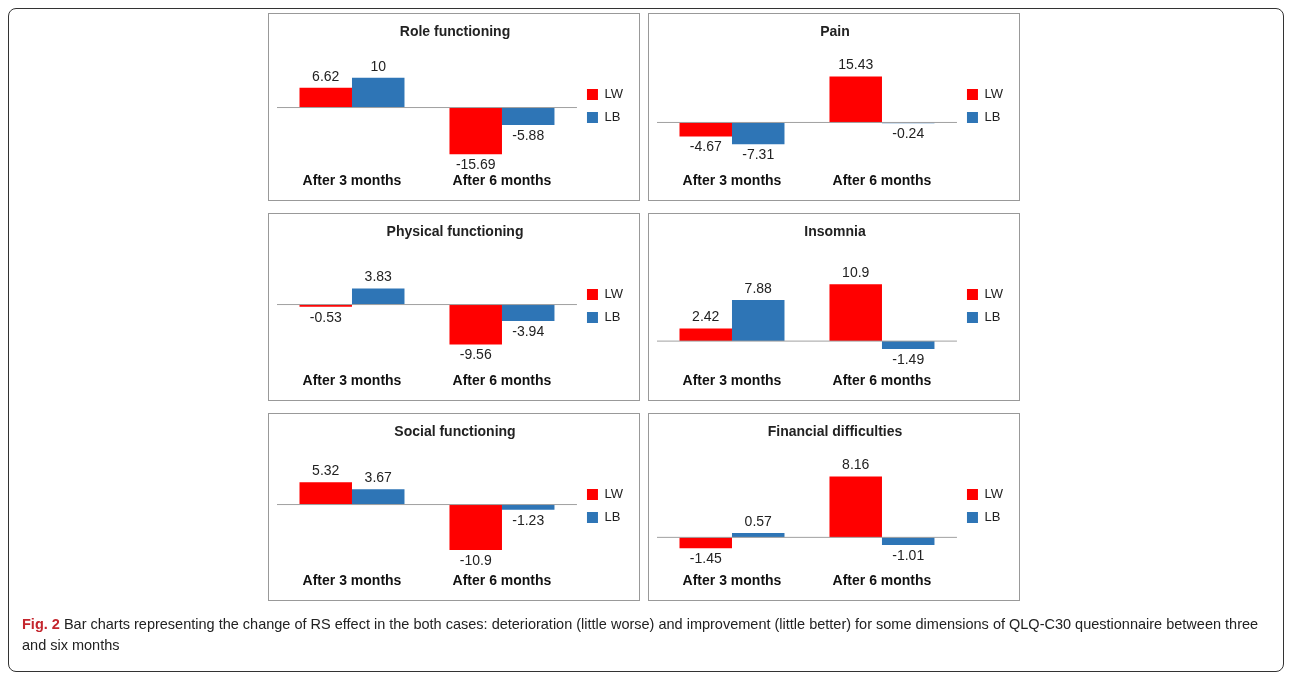  What do you see at coordinates (856, 464) in the screenshot?
I see `data-label: 8.16` at bounding box center [856, 464].